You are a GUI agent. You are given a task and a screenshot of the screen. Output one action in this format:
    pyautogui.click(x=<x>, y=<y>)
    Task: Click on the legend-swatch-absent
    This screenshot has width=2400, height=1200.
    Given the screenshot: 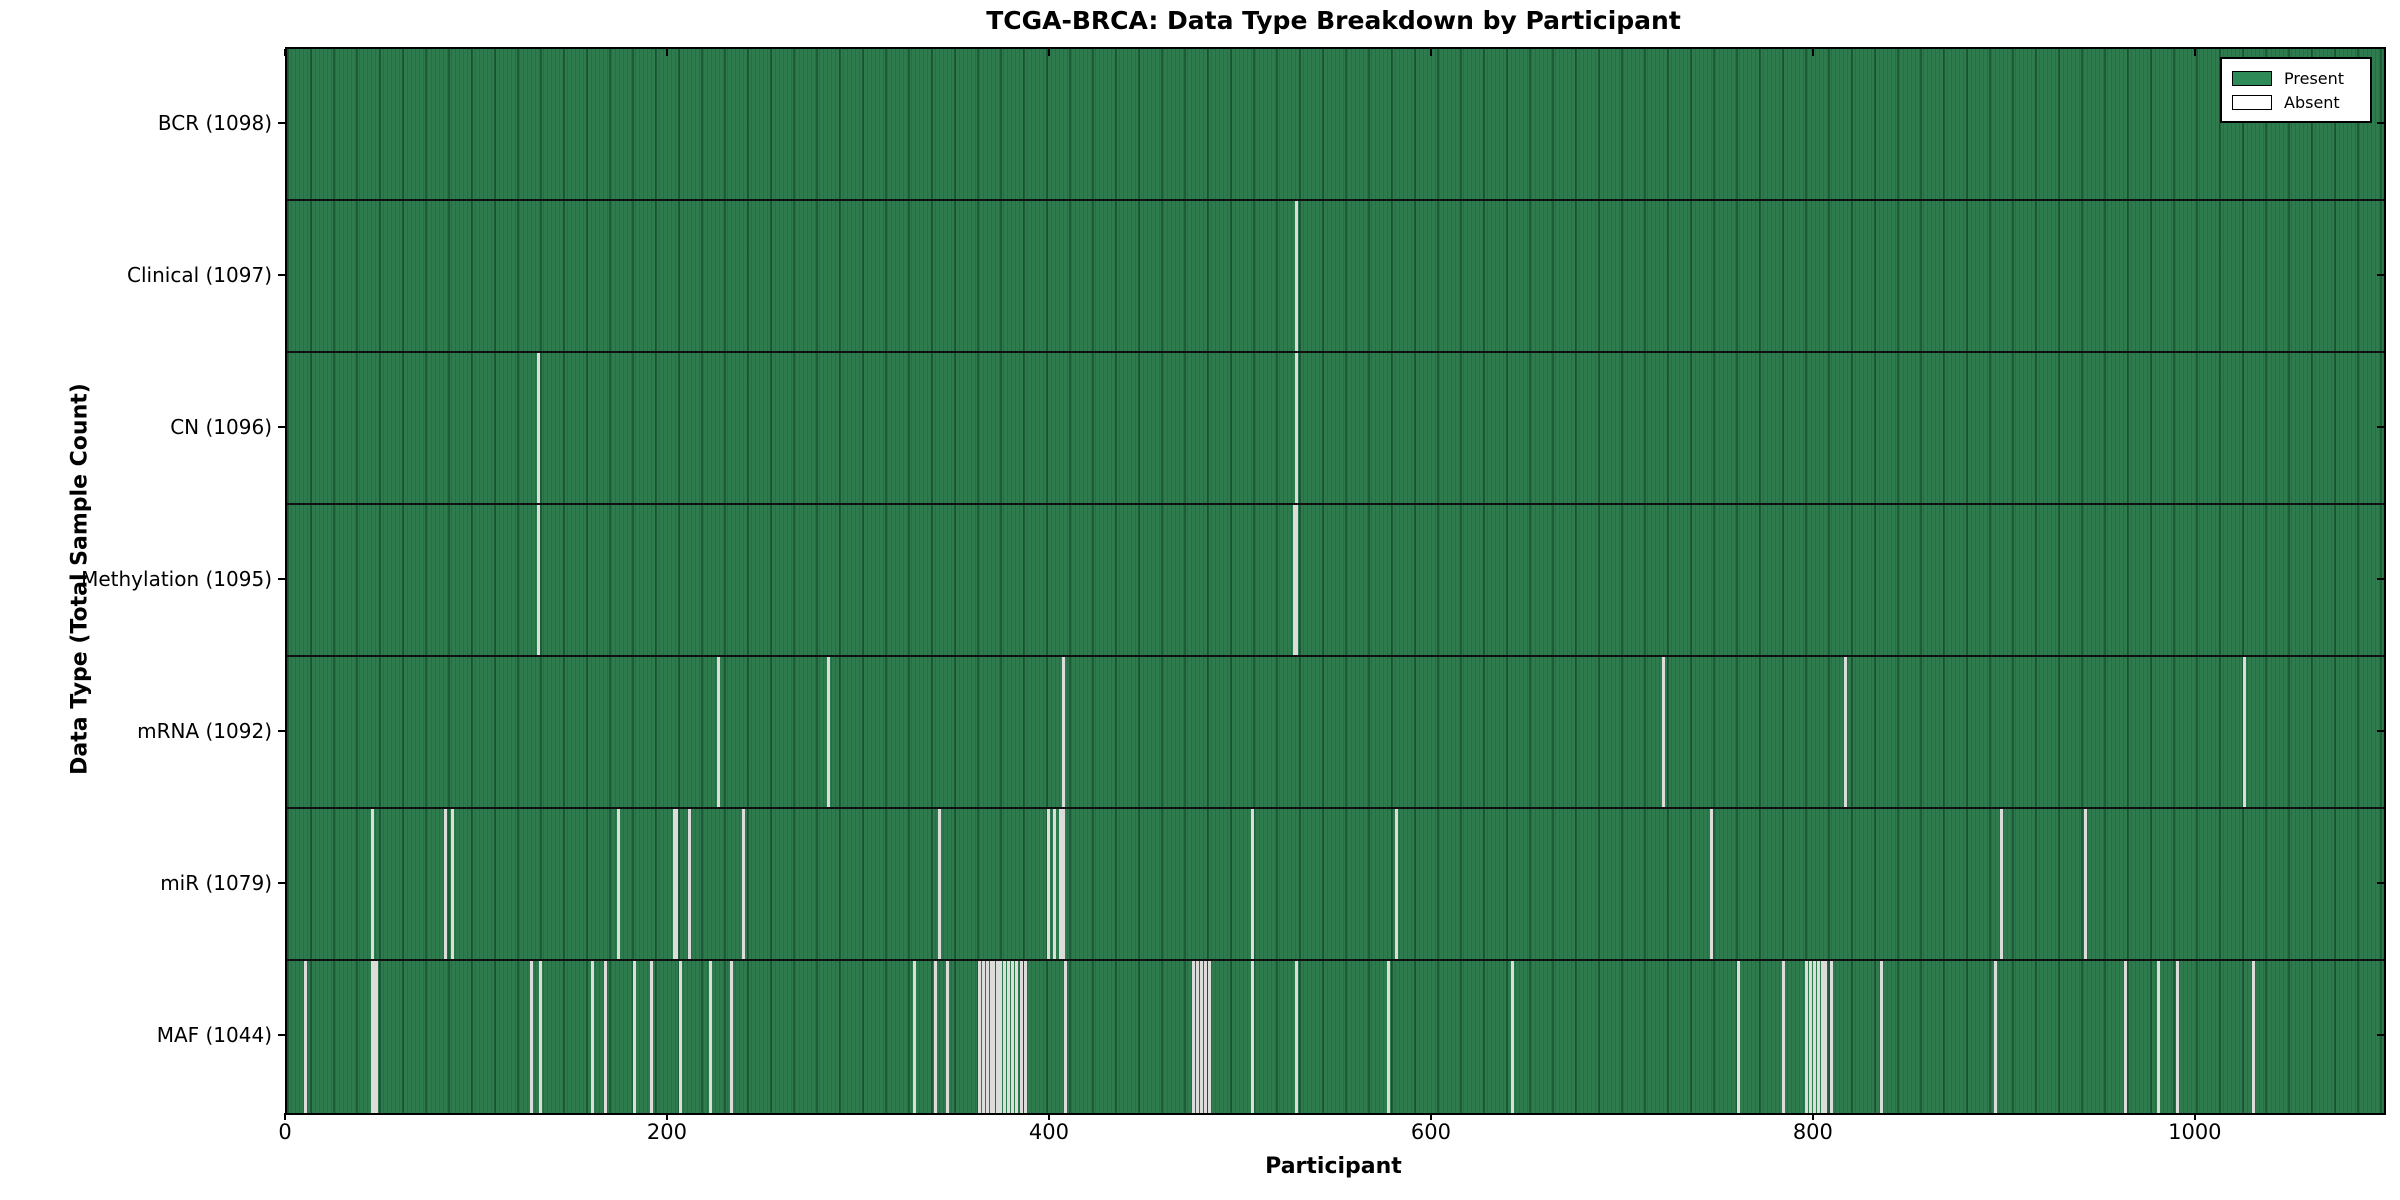 What is the action you would take?
    pyautogui.click(x=2252, y=102)
    